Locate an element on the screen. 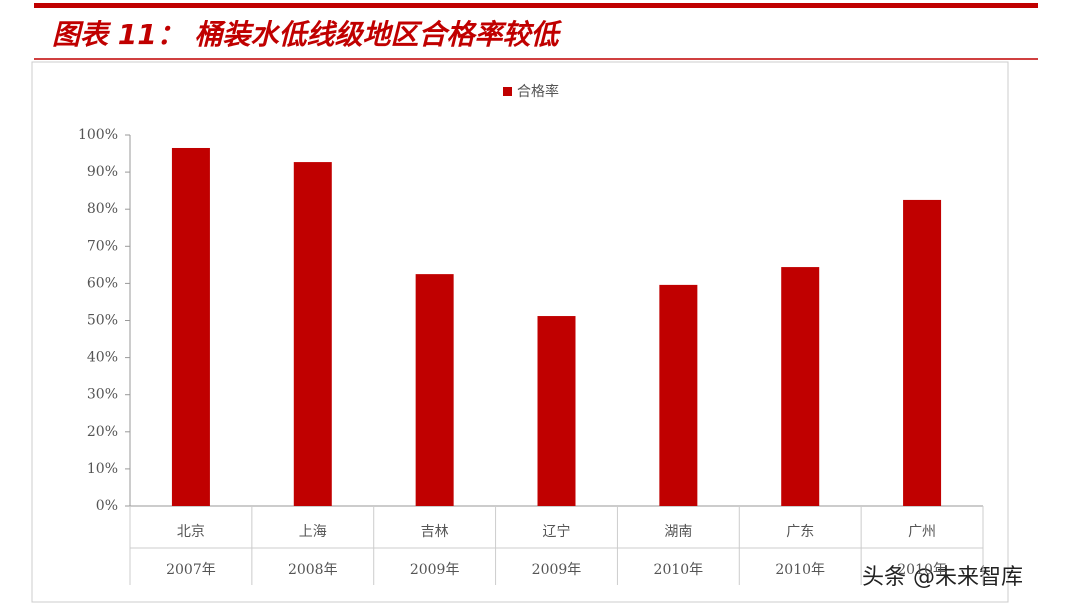 The image size is (1080, 608). legend-swatch is located at coordinates (507, 91).